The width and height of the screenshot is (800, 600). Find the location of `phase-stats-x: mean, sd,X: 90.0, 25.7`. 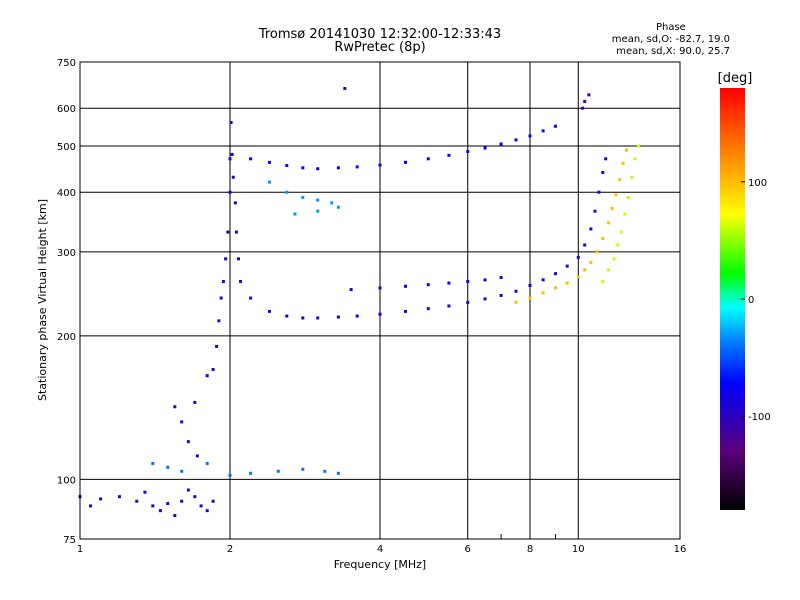

phase-stats-x: mean, sd,X: 90.0, 25.7 is located at coordinates (673, 51).